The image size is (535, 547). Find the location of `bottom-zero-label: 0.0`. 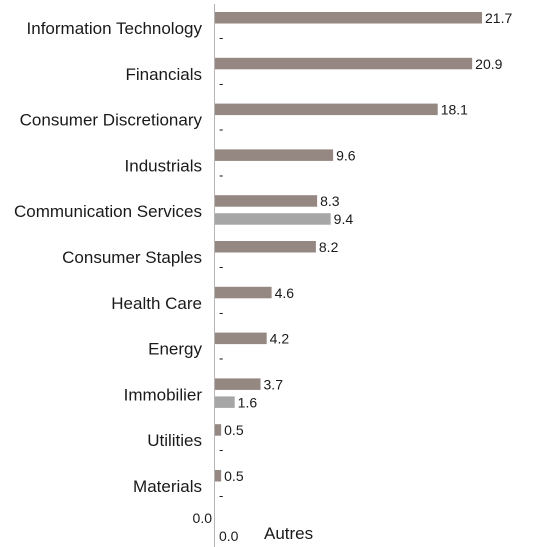

bottom-zero-label: 0.0 is located at coordinates (229, 536).